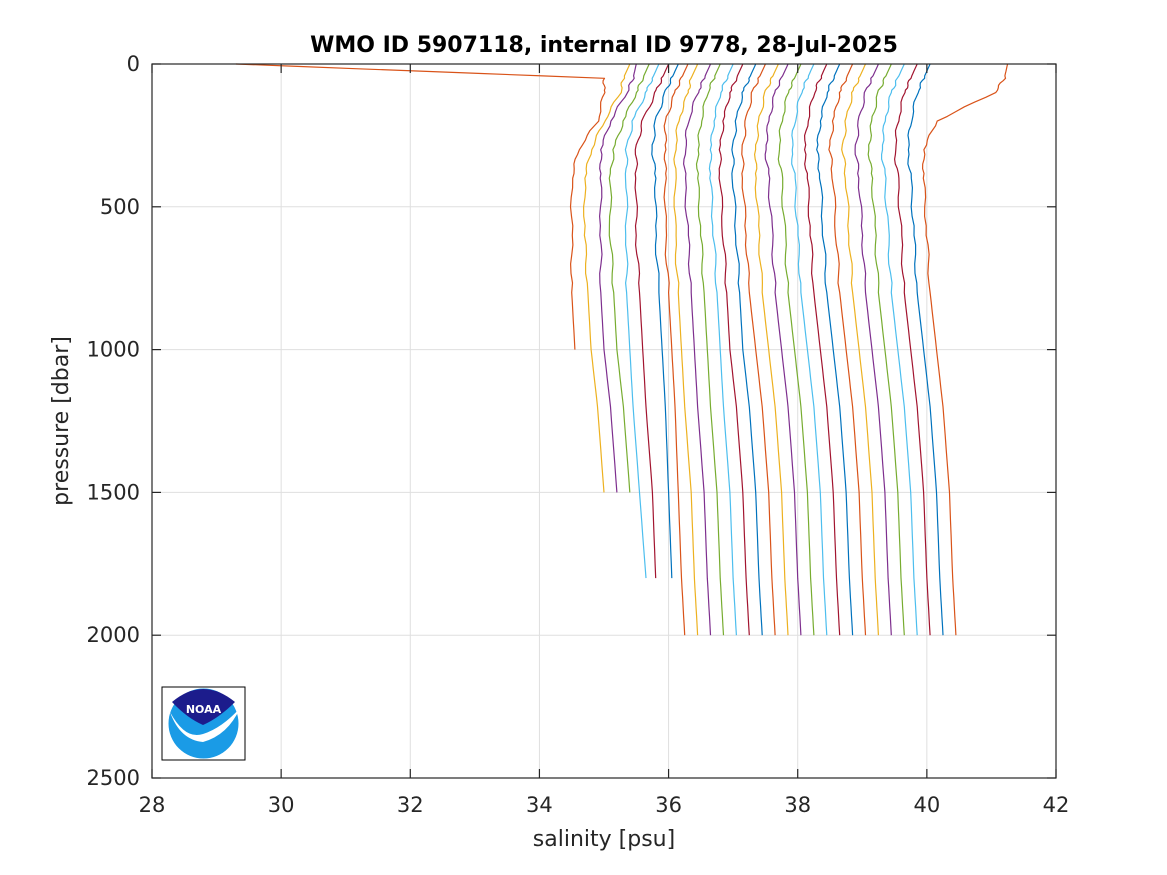  Describe the element at coordinates (113, 778) in the screenshot. I see `y-tick-label: 2500` at that location.